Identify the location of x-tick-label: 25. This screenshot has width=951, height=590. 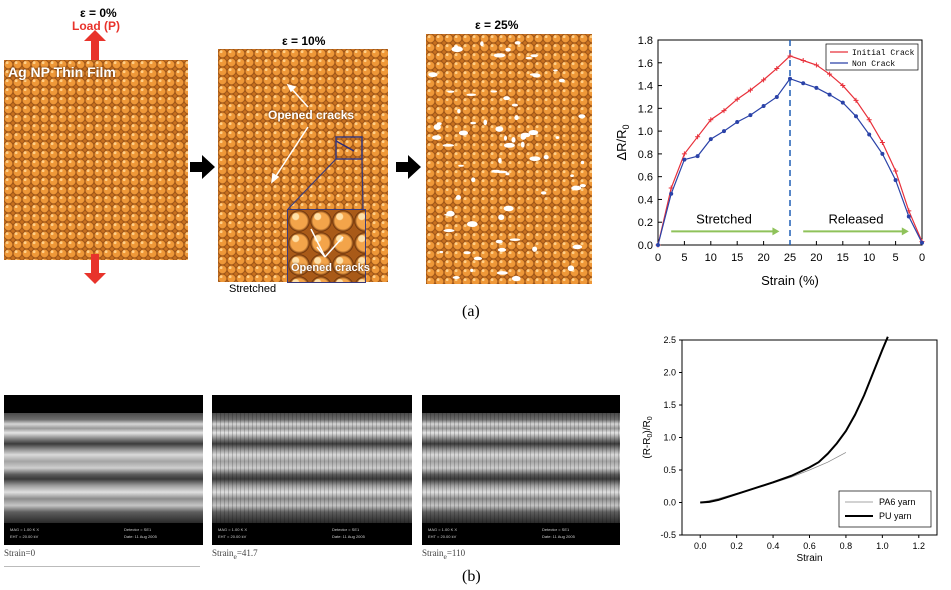
(790, 258).